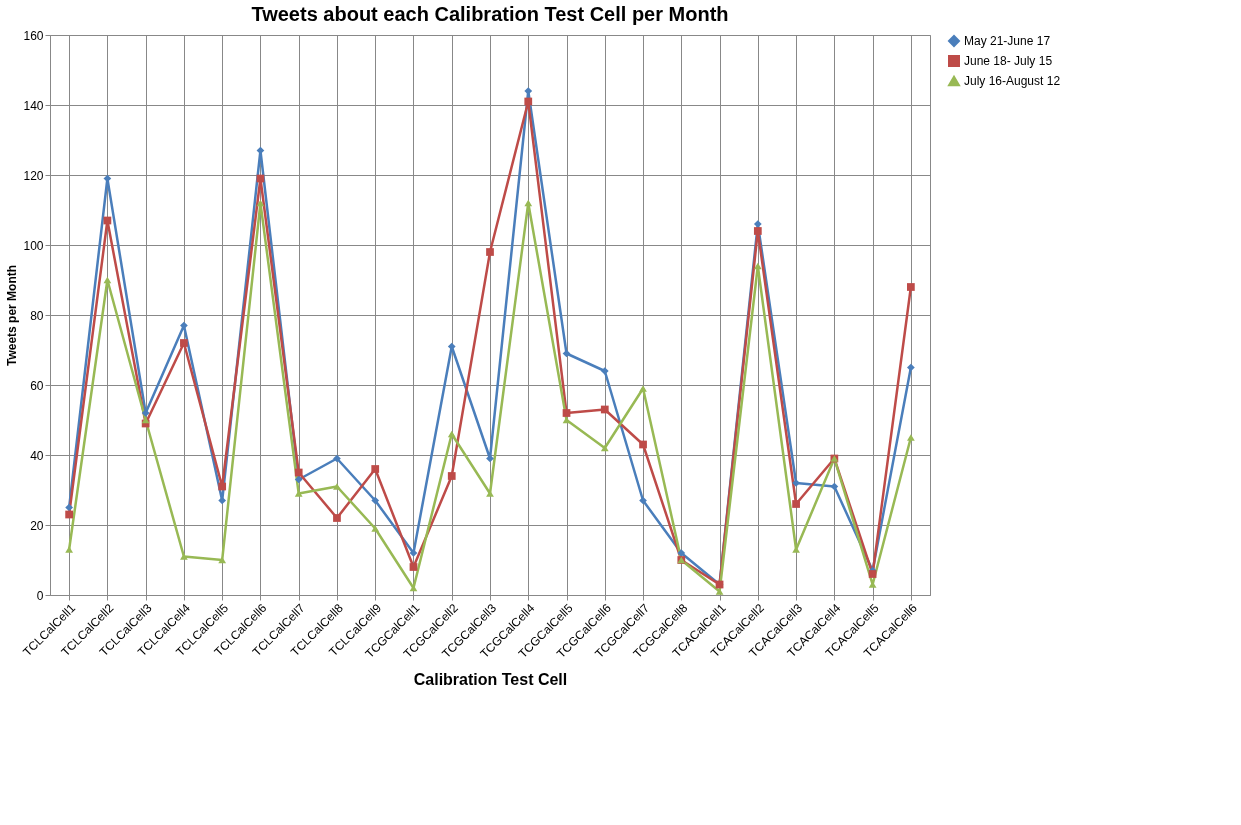  What do you see at coordinates (490, 14) in the screenshot?
I see `chart-title: Tweets about each Calibration Test Cell per Month` at bounding box center [490, 14].